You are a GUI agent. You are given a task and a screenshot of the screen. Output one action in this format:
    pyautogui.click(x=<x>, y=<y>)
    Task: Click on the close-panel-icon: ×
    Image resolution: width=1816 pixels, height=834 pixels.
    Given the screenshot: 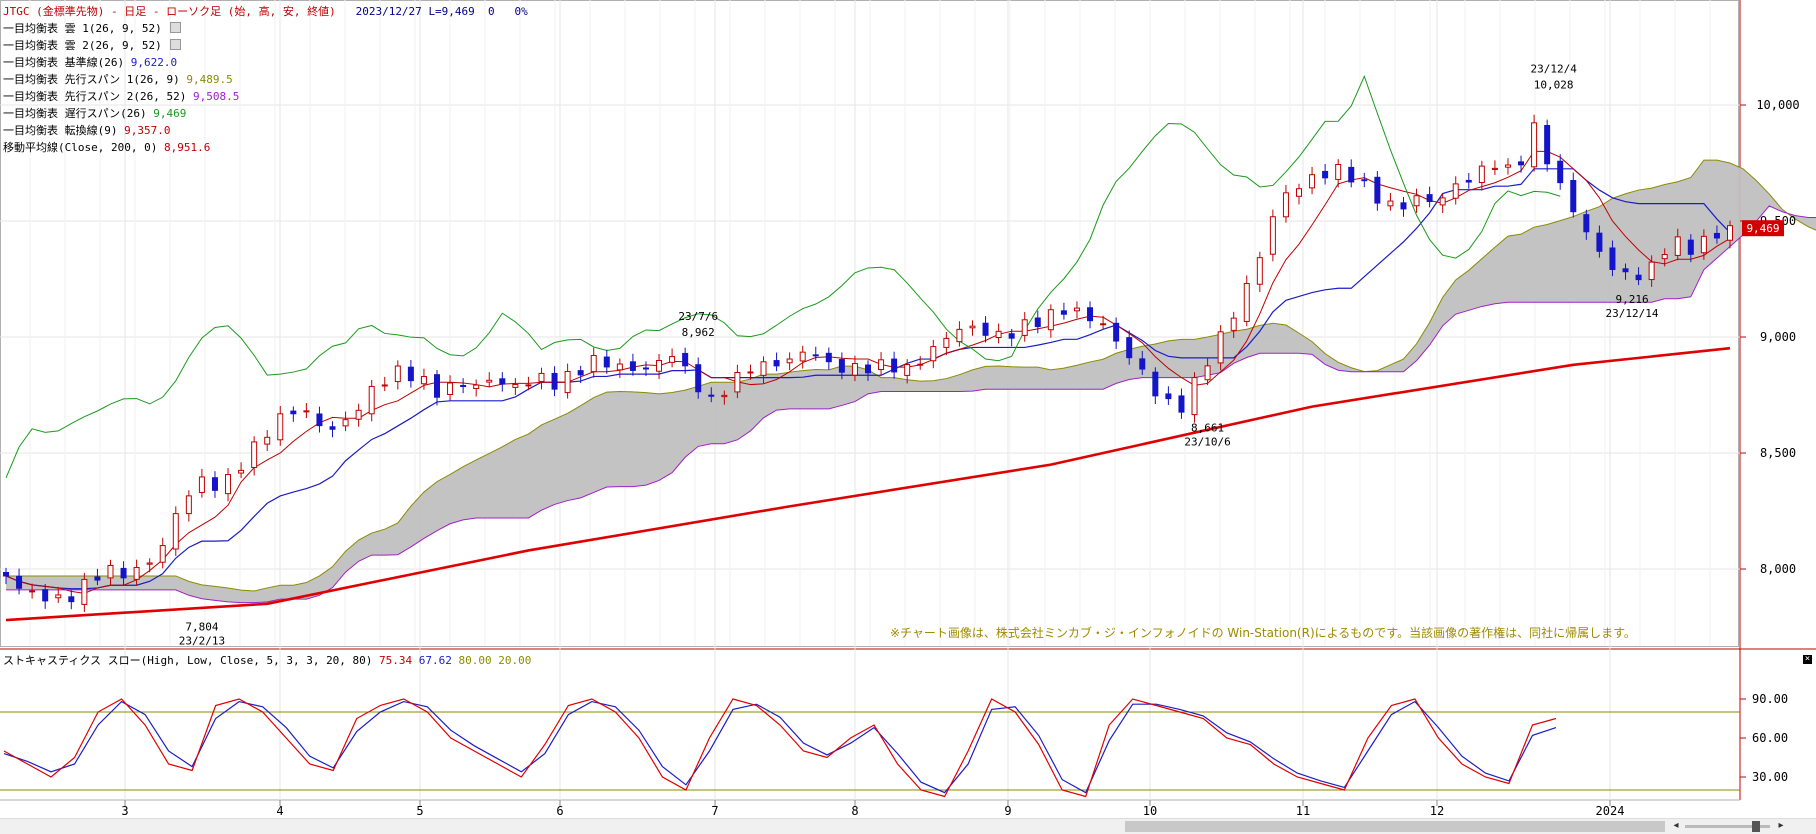 What is the action you would take?
    pyautogui.click(x=1807, y=659)
    